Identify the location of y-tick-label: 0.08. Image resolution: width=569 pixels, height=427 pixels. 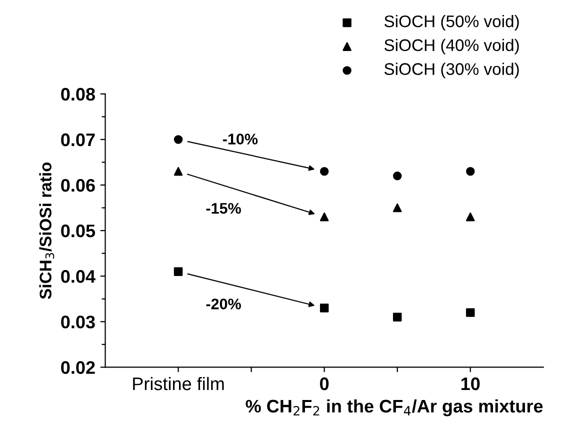
(78, 94).